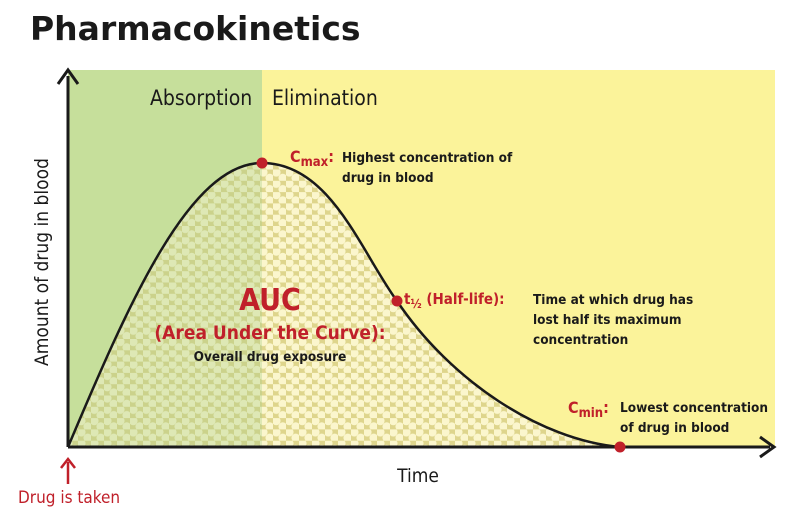 This screenshot has width=800, height=527. I want to click on start-arrow-head, so click(68, 462).